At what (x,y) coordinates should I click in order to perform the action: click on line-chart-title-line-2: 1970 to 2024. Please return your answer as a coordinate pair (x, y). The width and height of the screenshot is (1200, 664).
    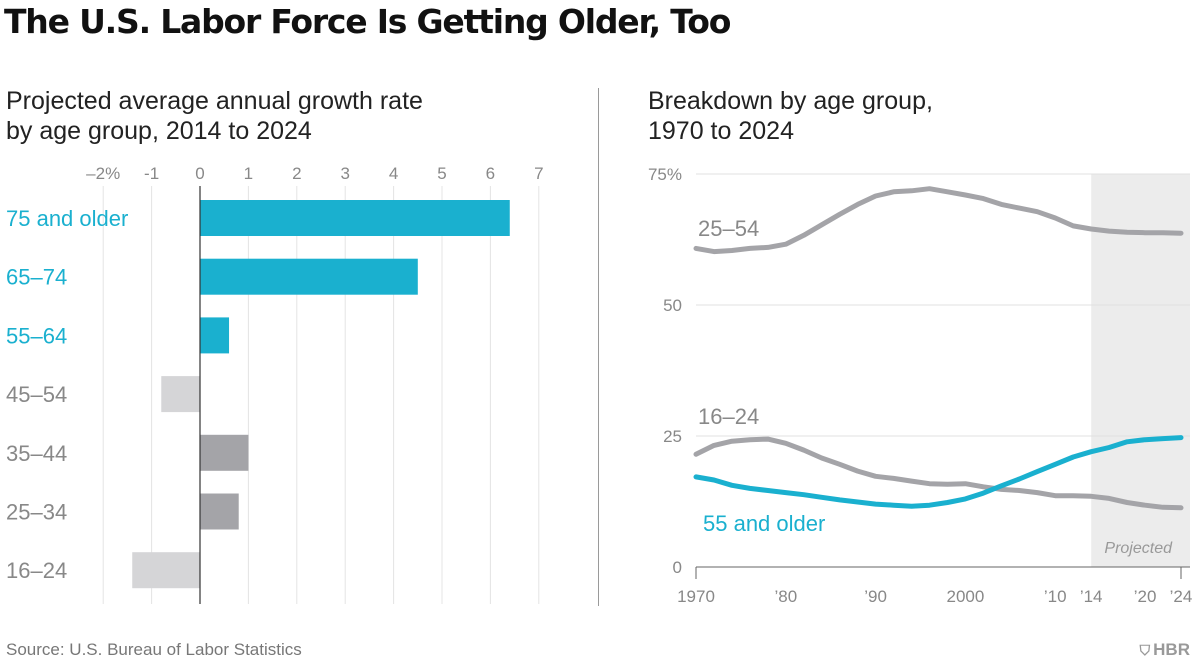
    Looking at the image, I should click on (721, 131).